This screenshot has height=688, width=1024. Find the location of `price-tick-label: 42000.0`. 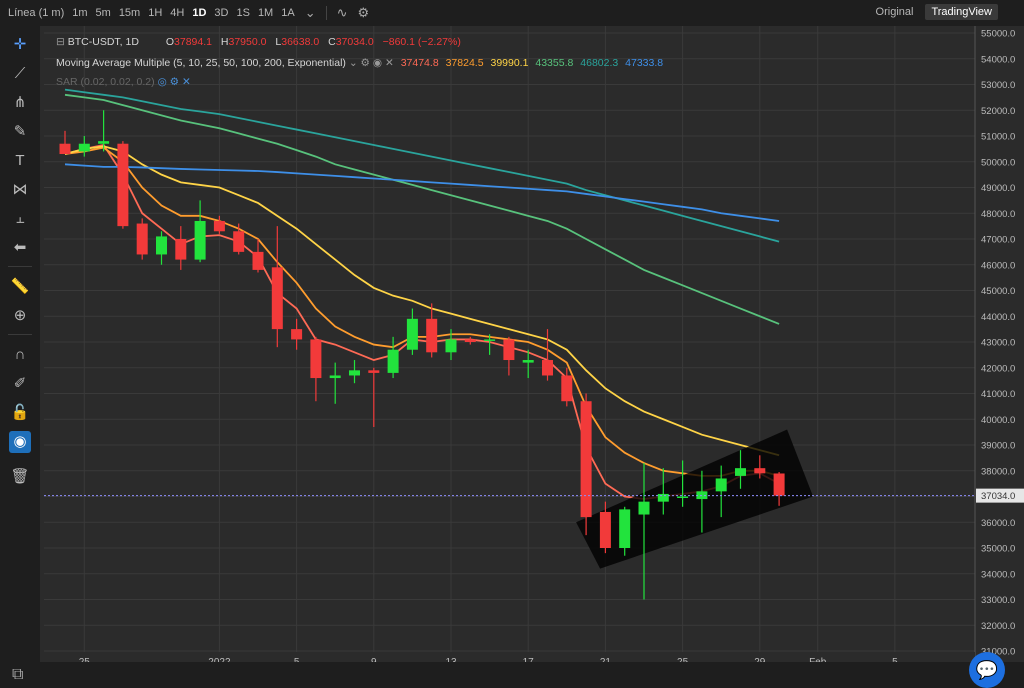

price-tick-label: 42000.0 is located at coordinates (998, 368).